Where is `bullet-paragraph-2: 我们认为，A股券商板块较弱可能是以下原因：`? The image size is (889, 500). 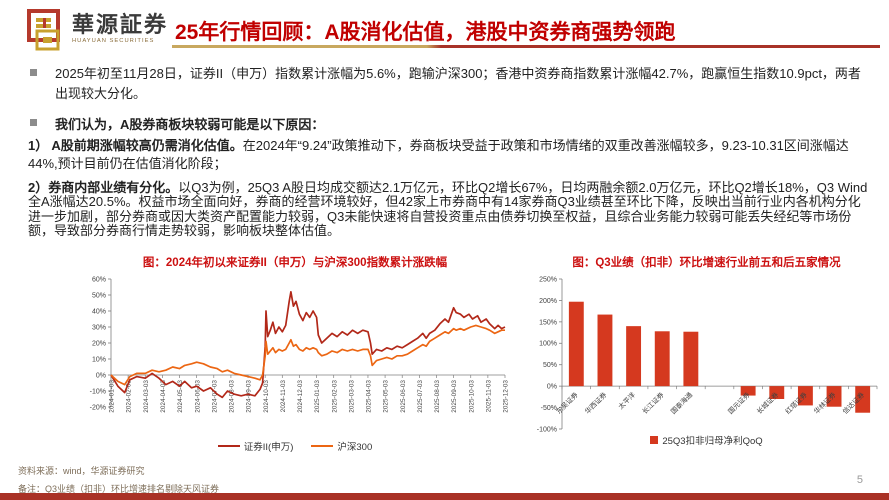
bullet-paragraph-2: 我们认为，A股券商板块较弱可能是以下原因： is located at coordinates (447, 123).